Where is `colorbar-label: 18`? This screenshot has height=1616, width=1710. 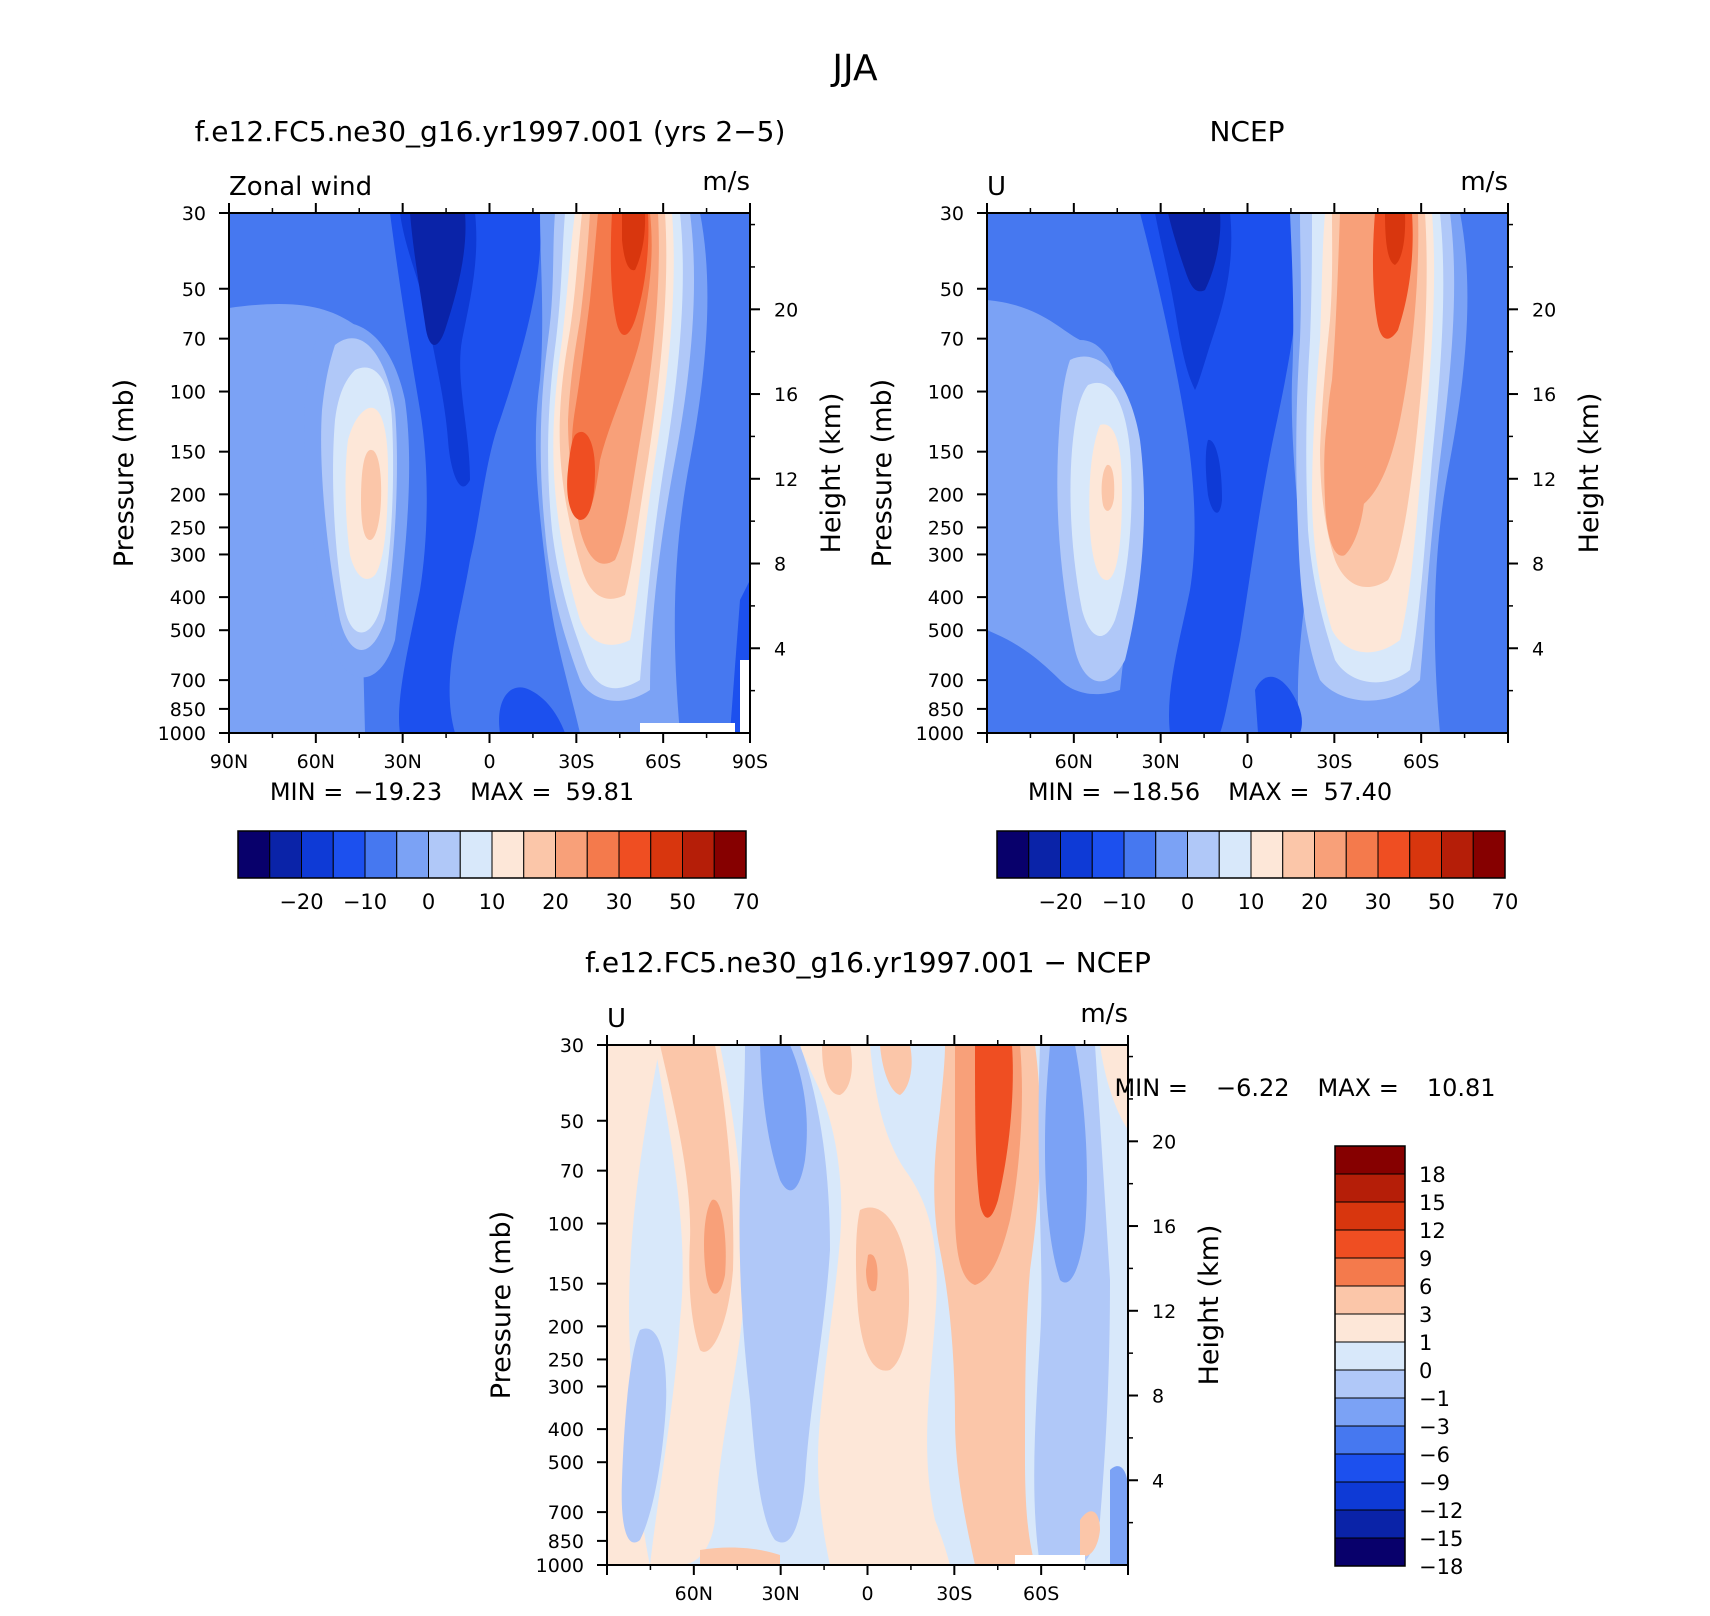 colorbar-label: 18 is located at coordinates (1432, 1175).